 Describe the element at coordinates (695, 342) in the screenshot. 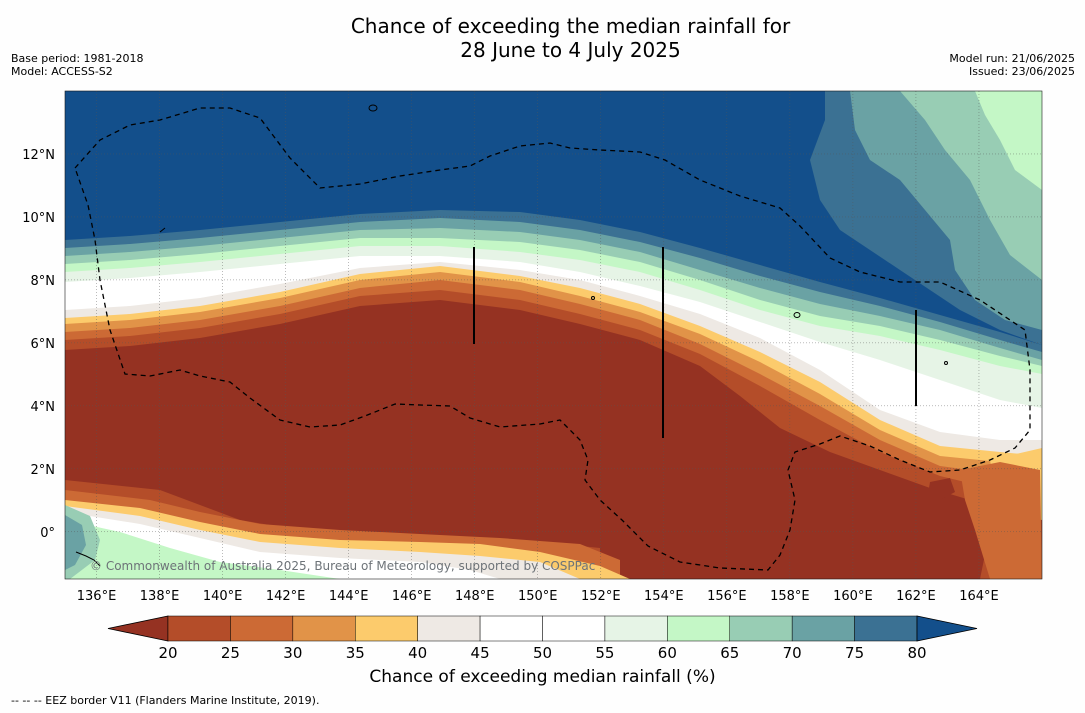

I see `boundary-lines` at that location.